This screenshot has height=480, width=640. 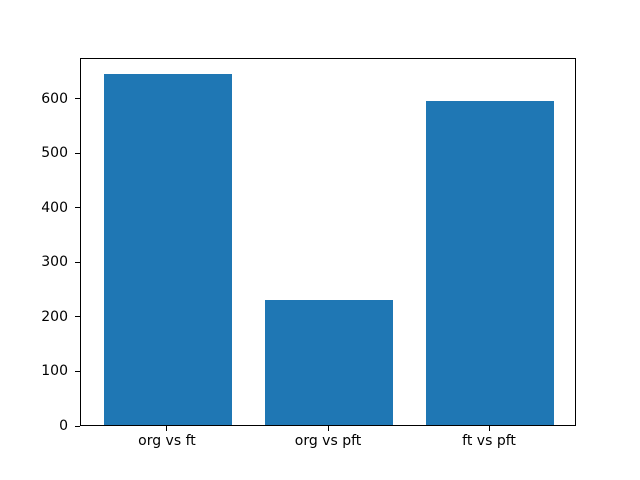 I want to click on bar-org-vs-ft, so click(x=168, y=249).